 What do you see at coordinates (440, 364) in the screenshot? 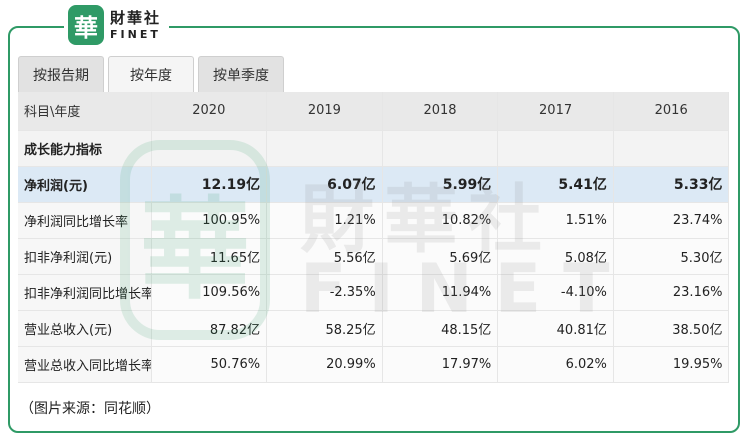
I see `value-cell: 17.97%` at bounding box center [440, 364].